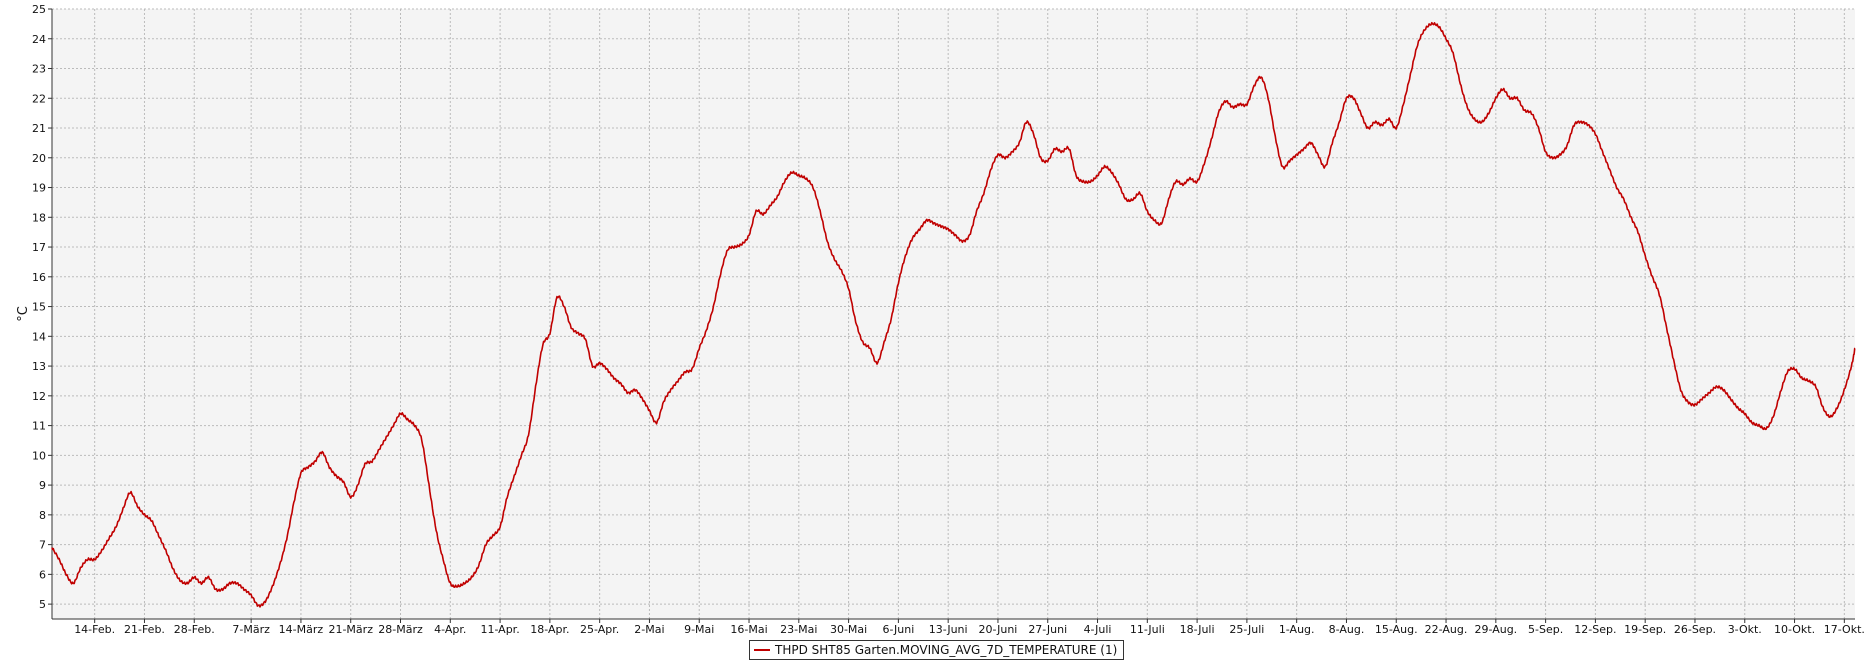 The height and width of the screenshot is (668, 1872). I want to click on x-tick-label: 18-Apr., so click(549, 629).